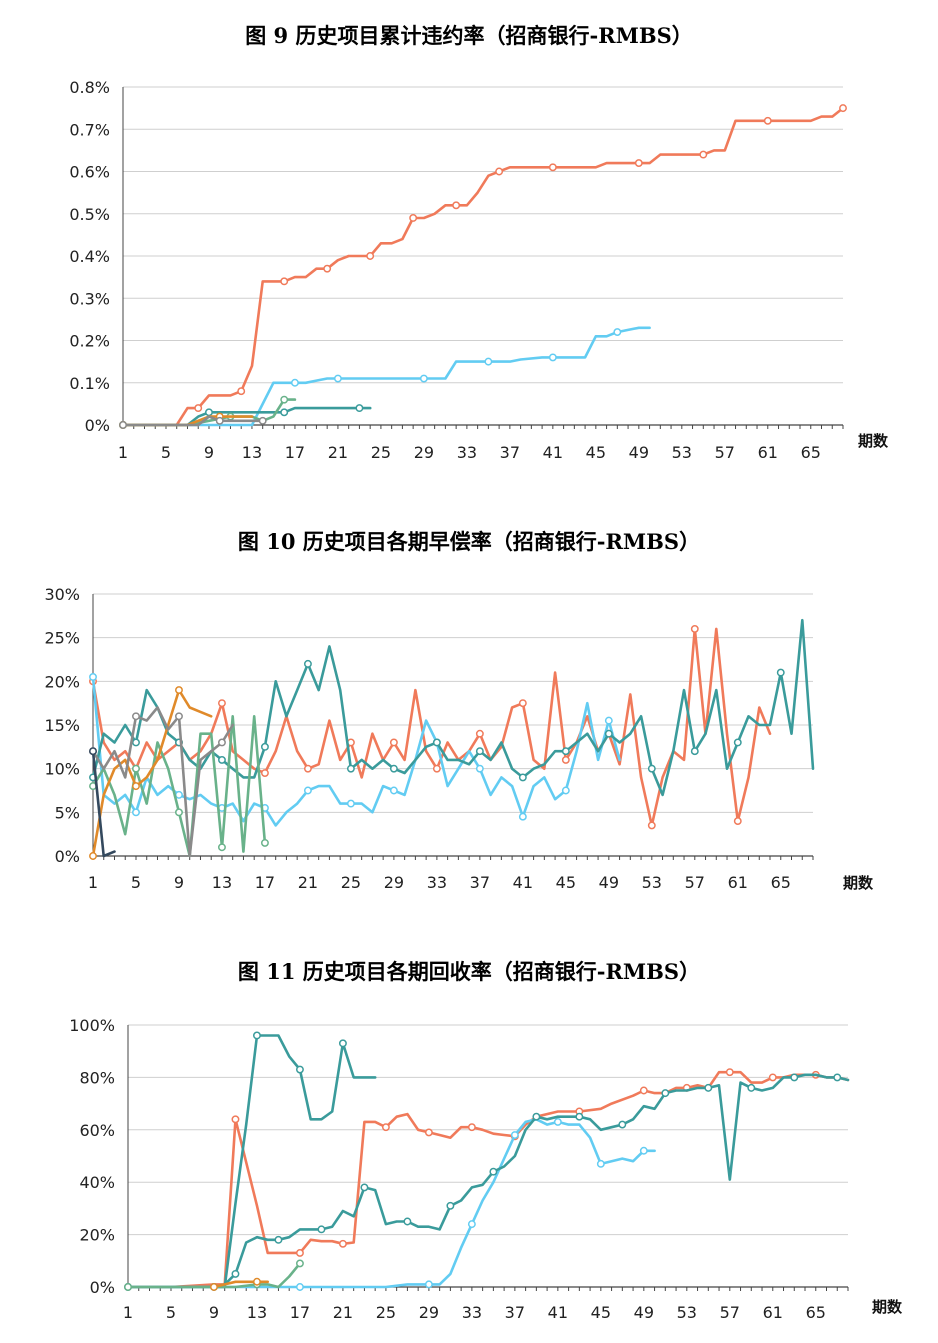  What do you see at coordinates (166, 452) in the screenshot?
I see `chart-1-x-tick-label: 5` at bounding box center [166, 452].